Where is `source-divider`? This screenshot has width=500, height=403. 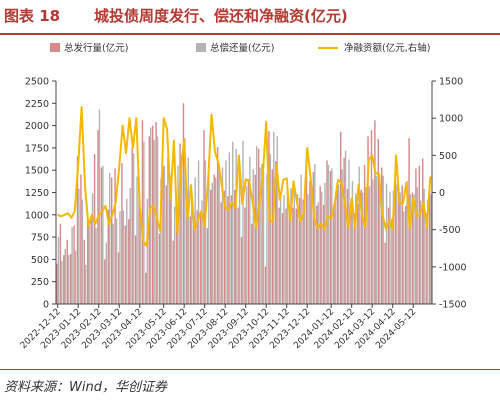
source-divider is located at coordinates (250, 369).